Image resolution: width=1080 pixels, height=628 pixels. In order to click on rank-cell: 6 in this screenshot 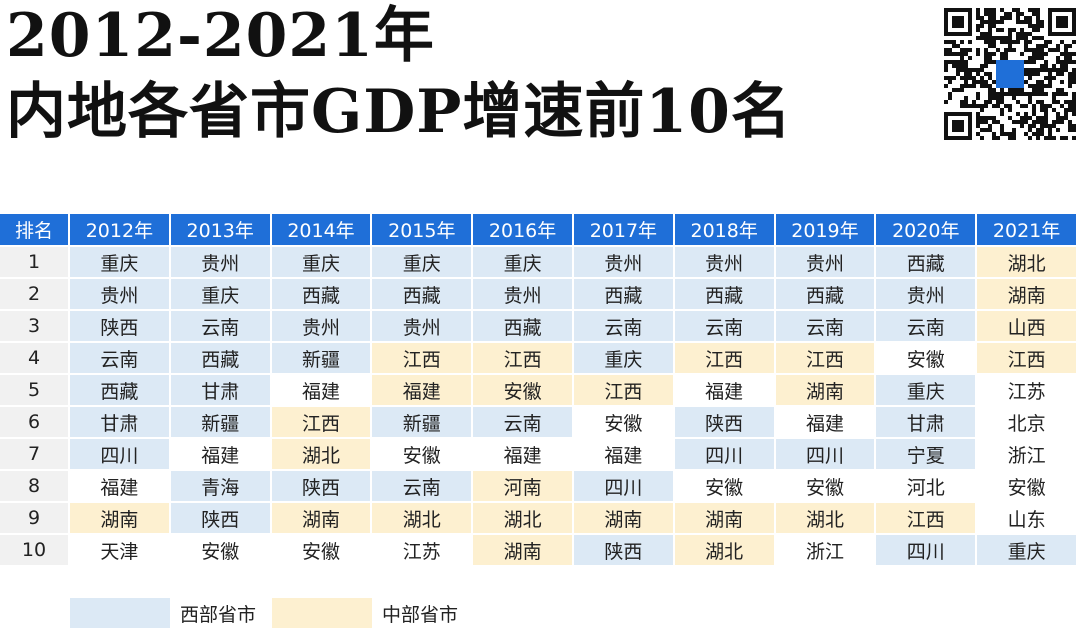, I will do `click(34, 422)`.